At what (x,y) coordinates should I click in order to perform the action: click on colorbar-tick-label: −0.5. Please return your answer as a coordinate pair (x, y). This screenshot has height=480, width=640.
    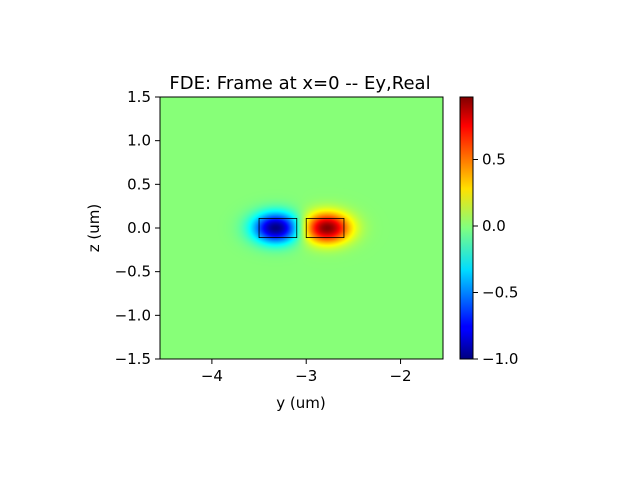
    Looking at the image, I should click on (500, 293).